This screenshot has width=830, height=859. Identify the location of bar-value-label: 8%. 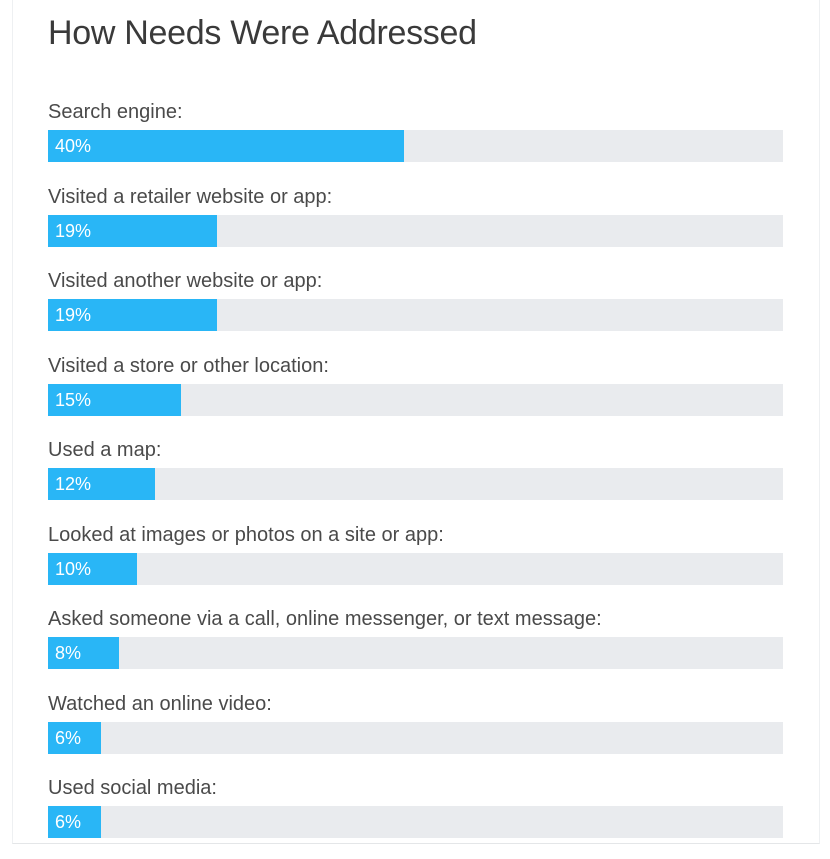
(68, 653).